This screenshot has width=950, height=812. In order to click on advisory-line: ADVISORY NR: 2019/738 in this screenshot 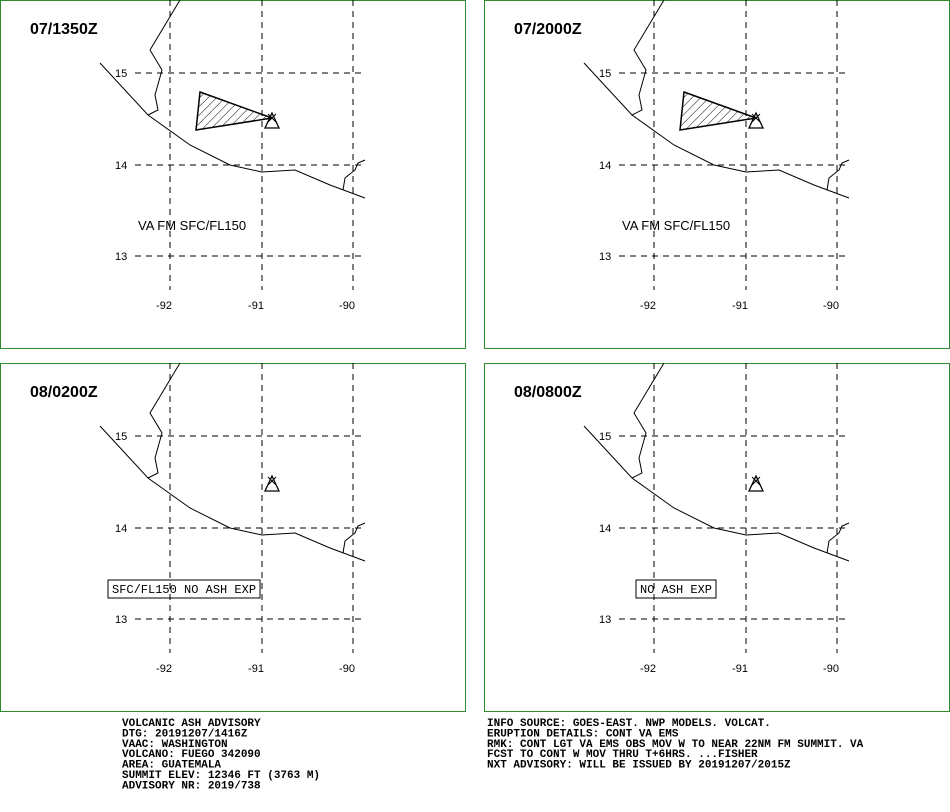, I will do `click(191, 786)`.